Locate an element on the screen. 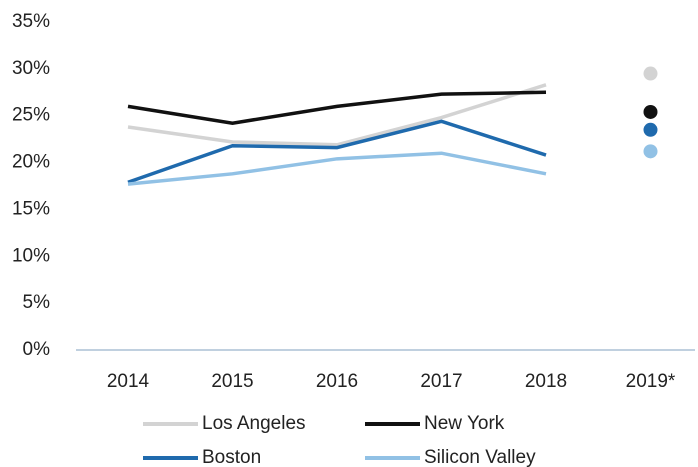 This screenshot has height=467, width=698. x-tick-label: 2018 is located at coordinates (546, 381).